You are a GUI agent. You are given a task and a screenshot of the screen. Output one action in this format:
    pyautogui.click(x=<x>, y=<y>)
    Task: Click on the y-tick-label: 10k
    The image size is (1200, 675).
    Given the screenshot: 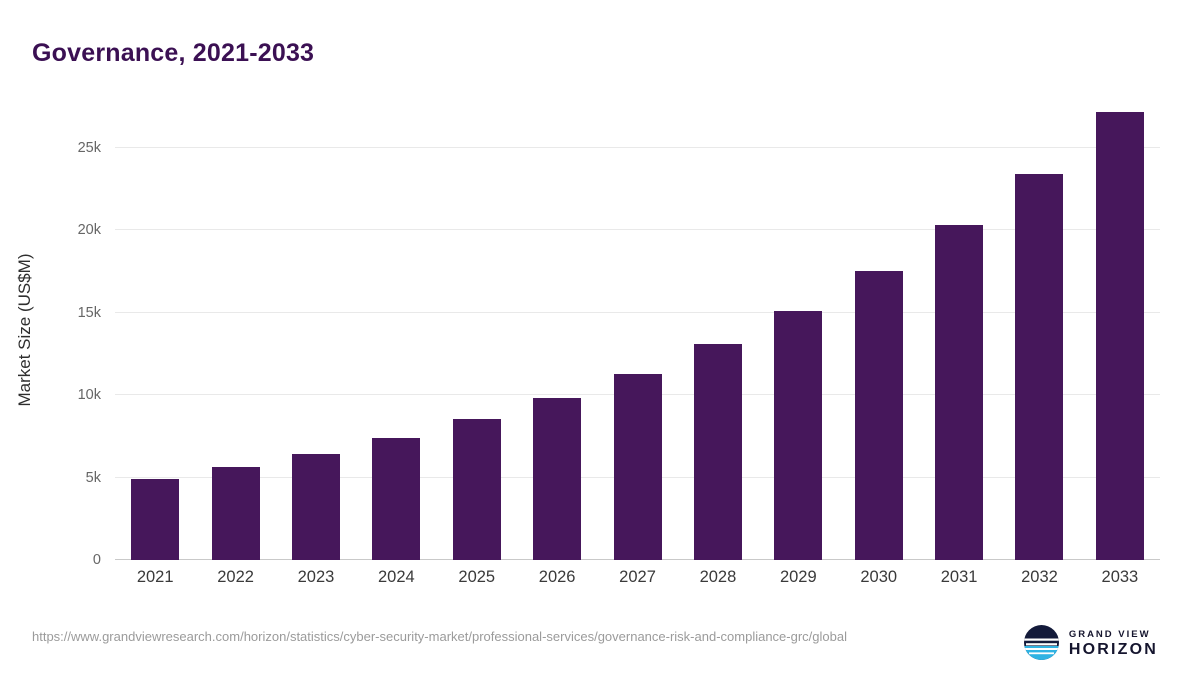 What is the action you would take?
    pyautogui.click(x=89, y=395)
    